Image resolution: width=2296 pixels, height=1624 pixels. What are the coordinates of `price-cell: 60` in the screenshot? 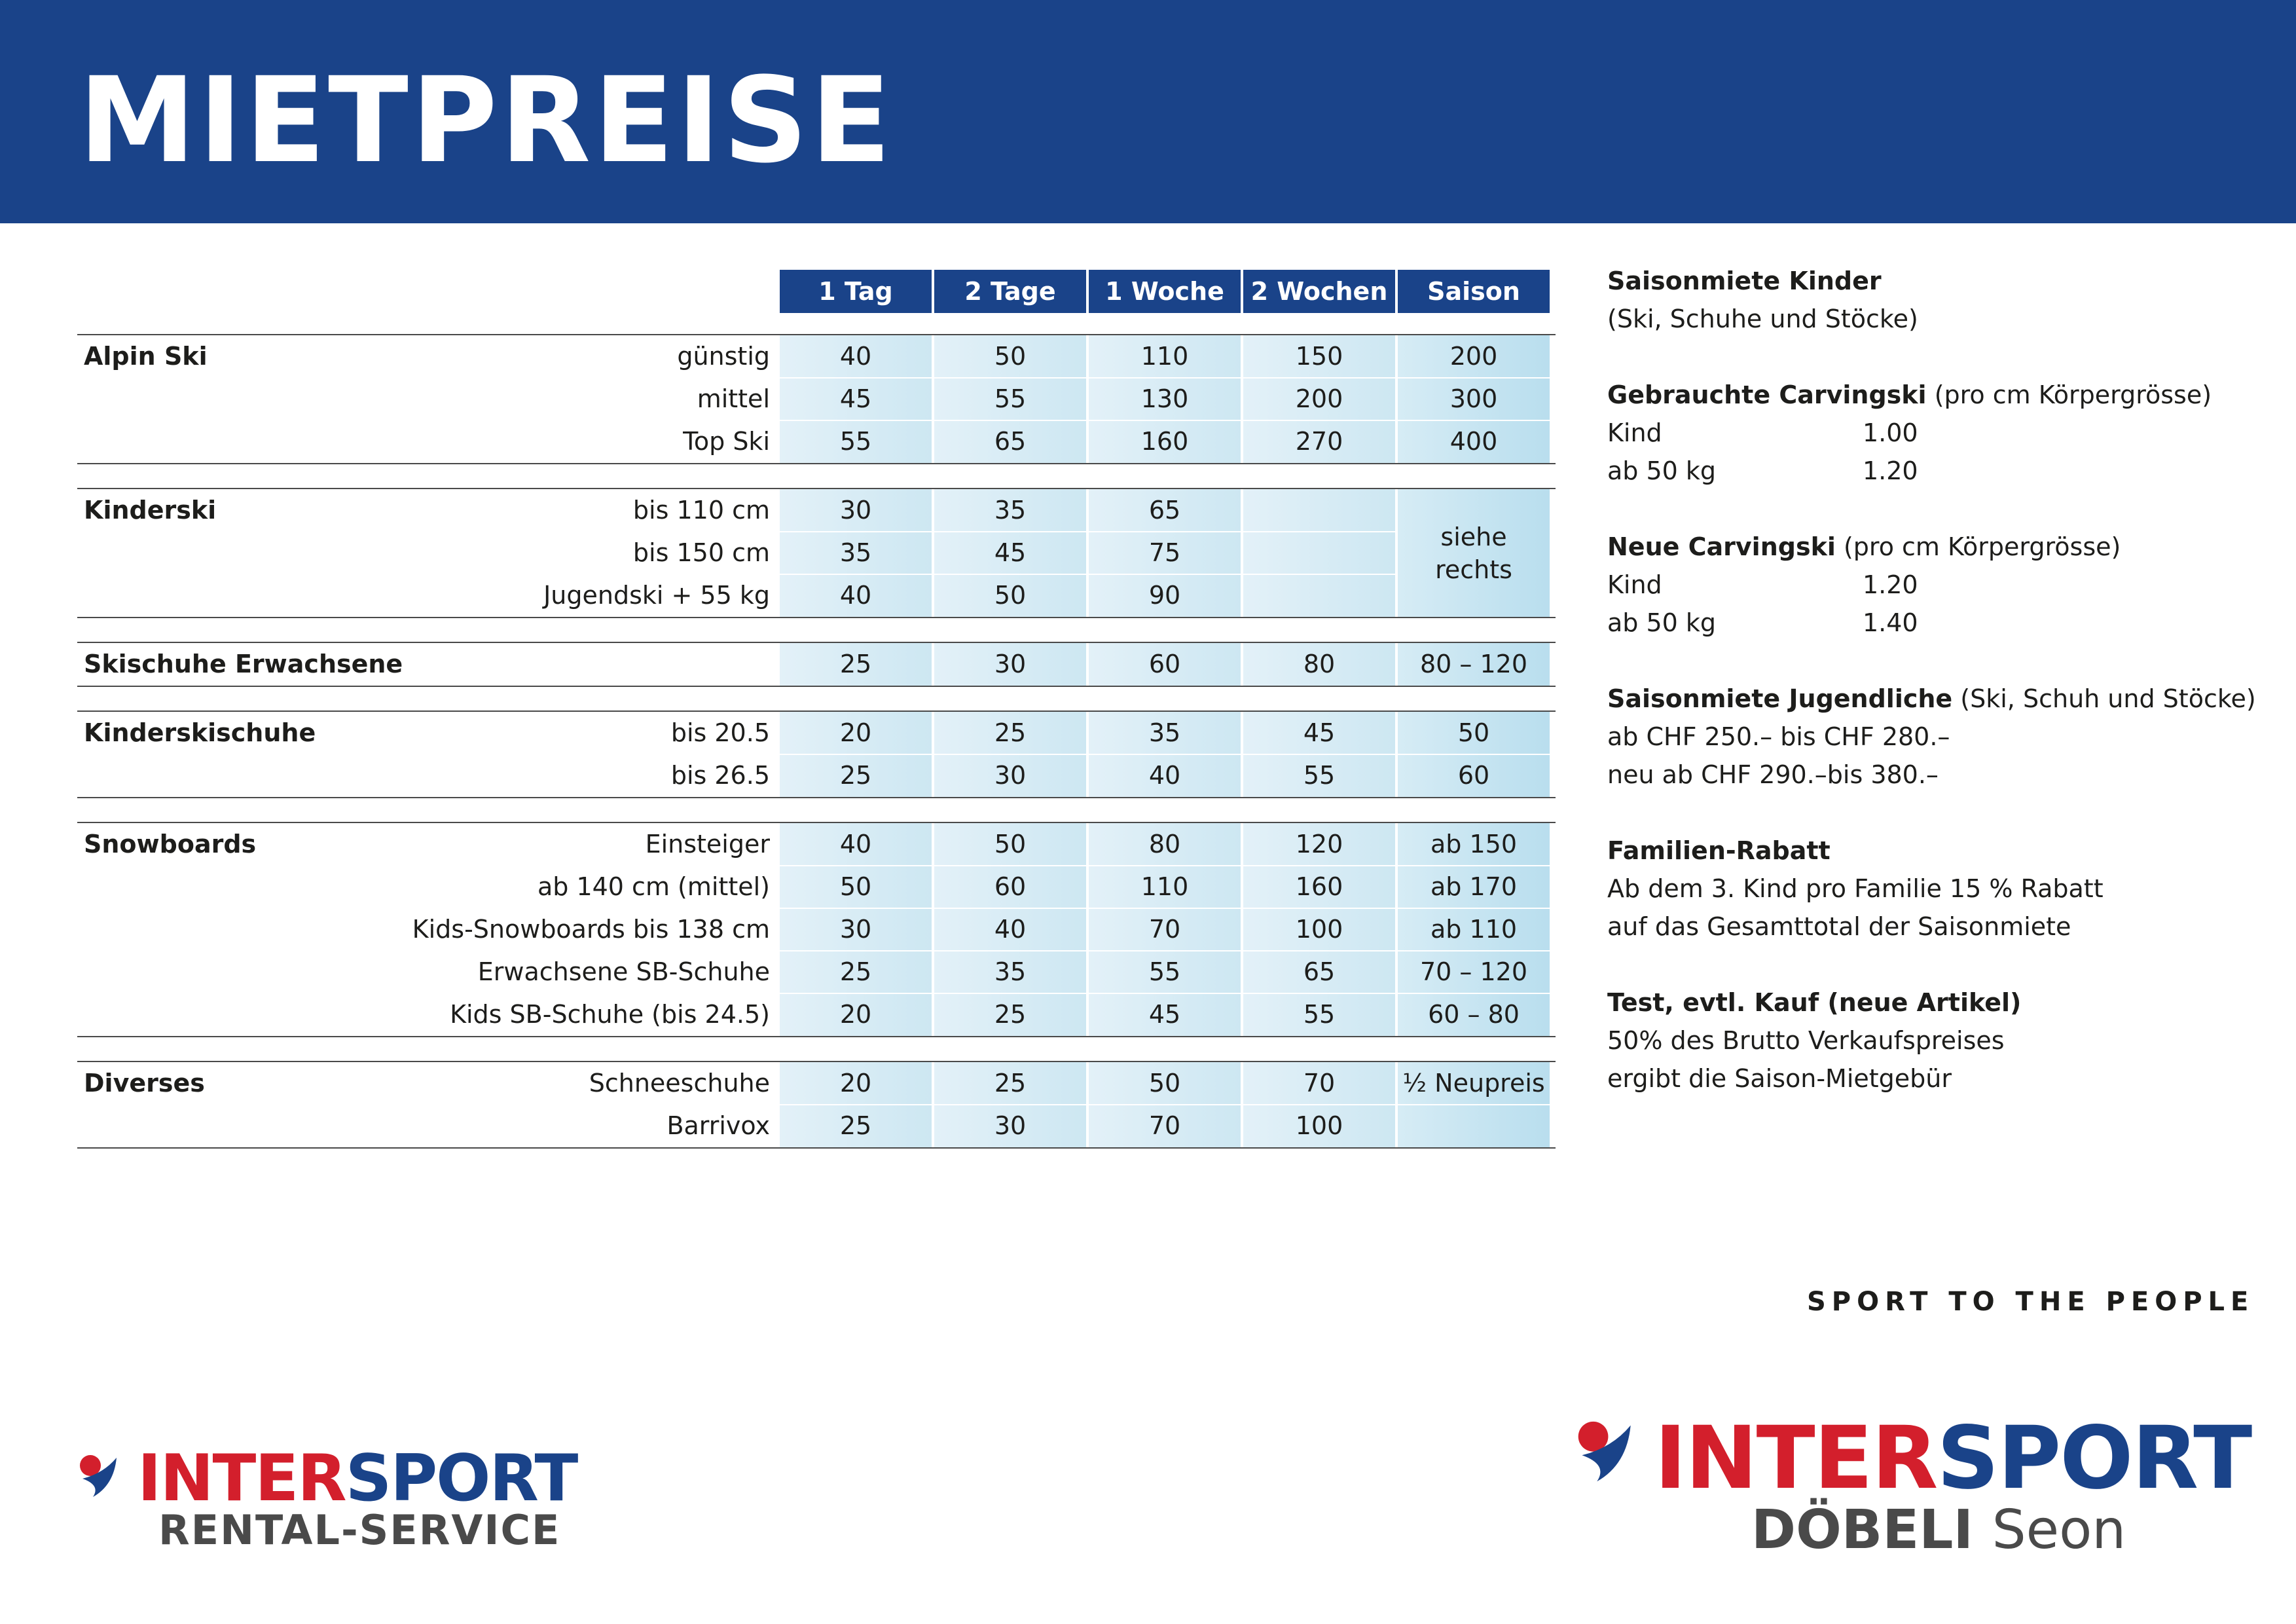 It's located at (1165, 664).